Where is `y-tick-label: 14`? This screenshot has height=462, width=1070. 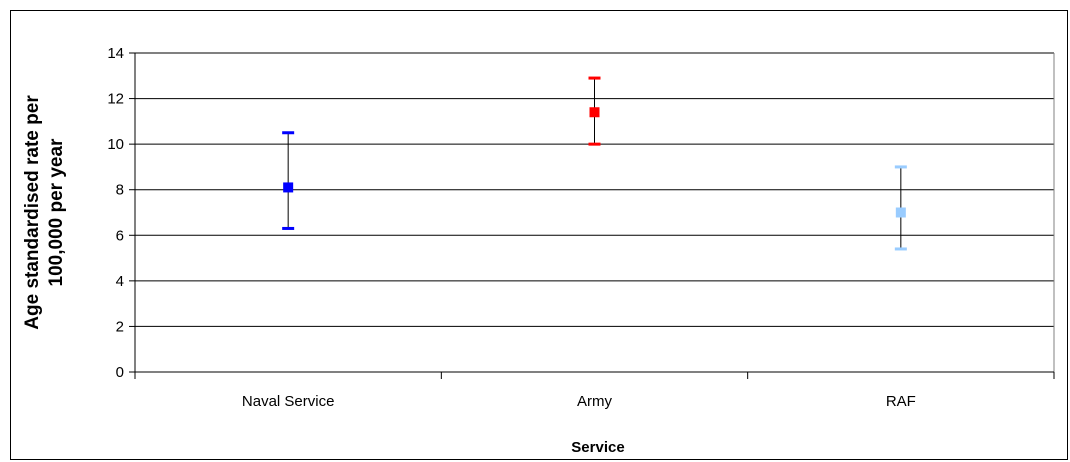
y-tick-label: 14 is located at coordinates (115, 53).